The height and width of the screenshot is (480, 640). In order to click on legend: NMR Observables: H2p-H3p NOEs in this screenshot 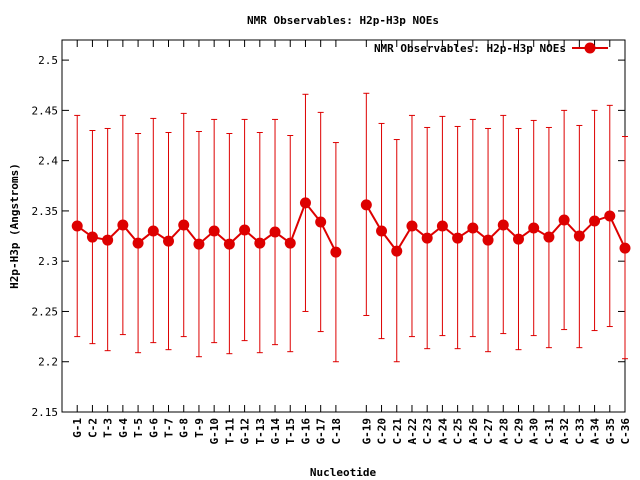, I will do `click(491, 48)`.